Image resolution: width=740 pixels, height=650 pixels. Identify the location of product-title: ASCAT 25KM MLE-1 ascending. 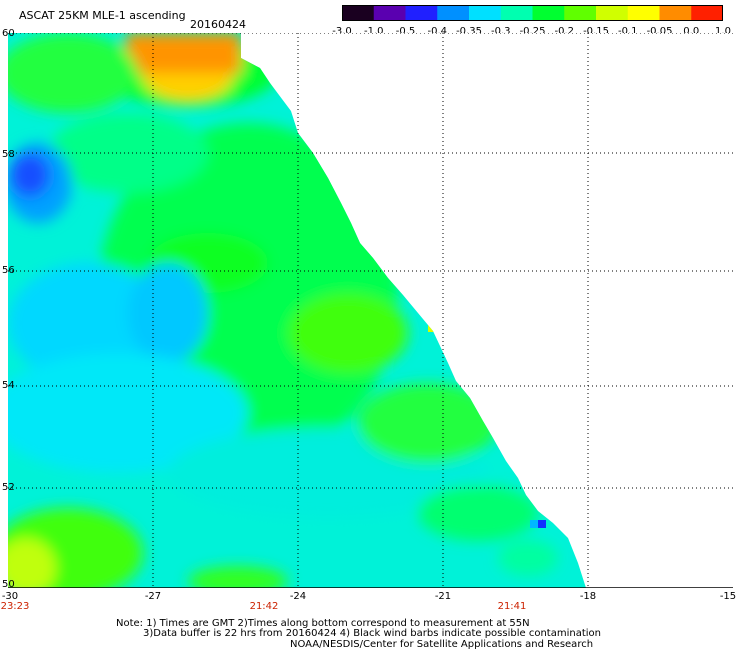
(102, 15).